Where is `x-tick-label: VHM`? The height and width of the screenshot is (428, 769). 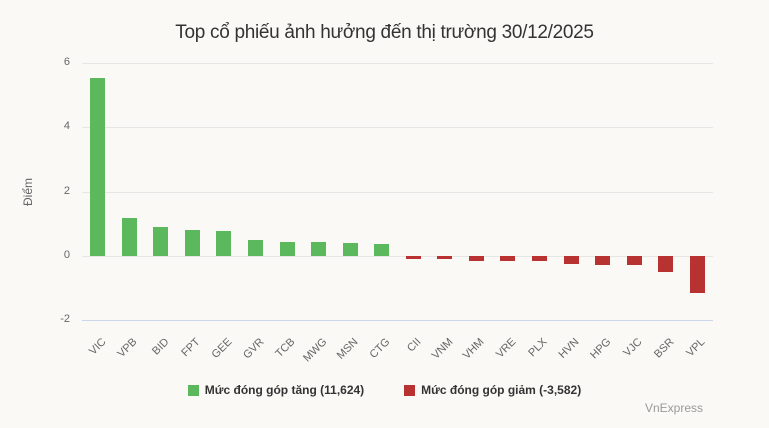 x-tick-label: VHM is located at coordinates (474, 349).